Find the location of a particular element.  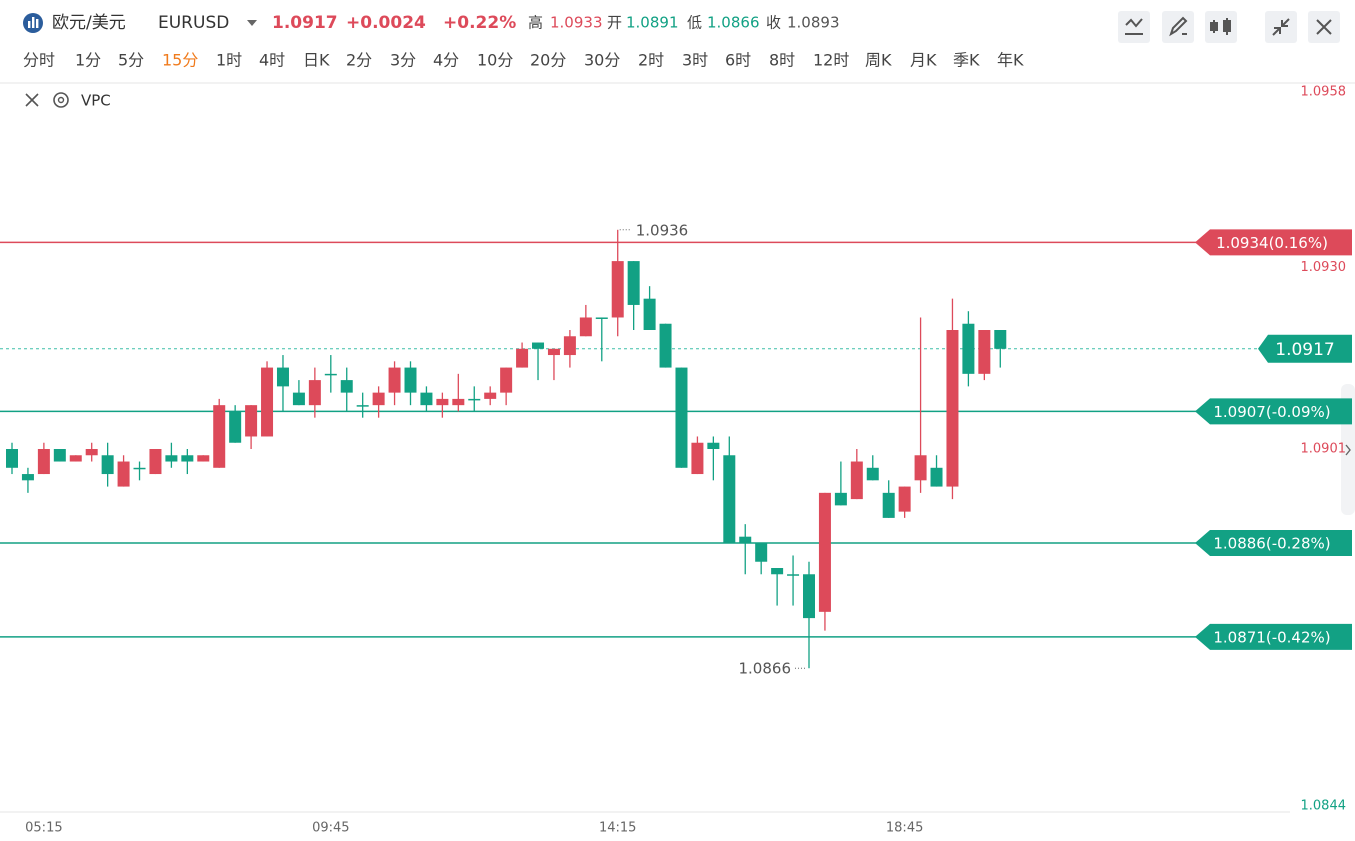

x-tick-label: 09:45 is located at coordinates (330, 828).